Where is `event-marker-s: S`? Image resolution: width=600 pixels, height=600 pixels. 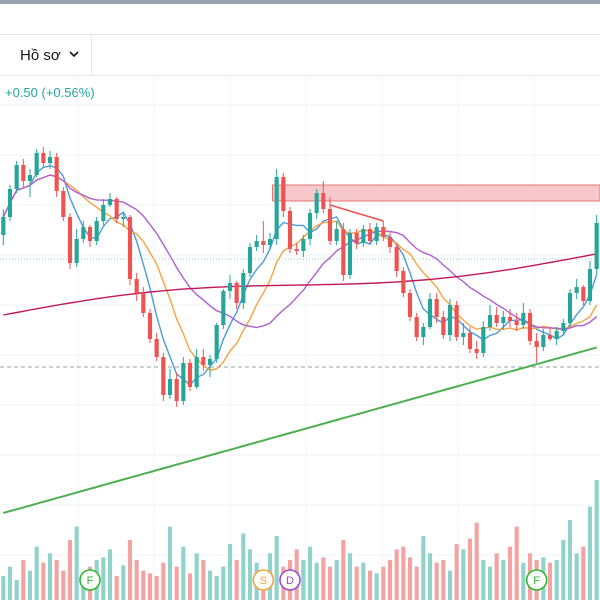
event-marker-s: S is located at coordinates (263, 580).